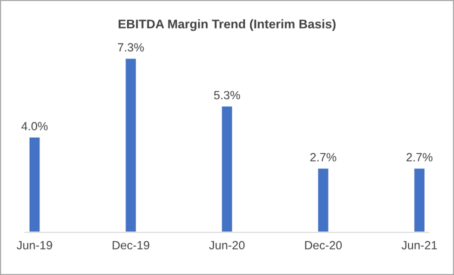 This screenshot has width=454, height=275. Describe the element at coordinates (227, 25) in the screenshot. I see `chart-title: EBITDA Margin Trend (Interim Basis)` at that location.